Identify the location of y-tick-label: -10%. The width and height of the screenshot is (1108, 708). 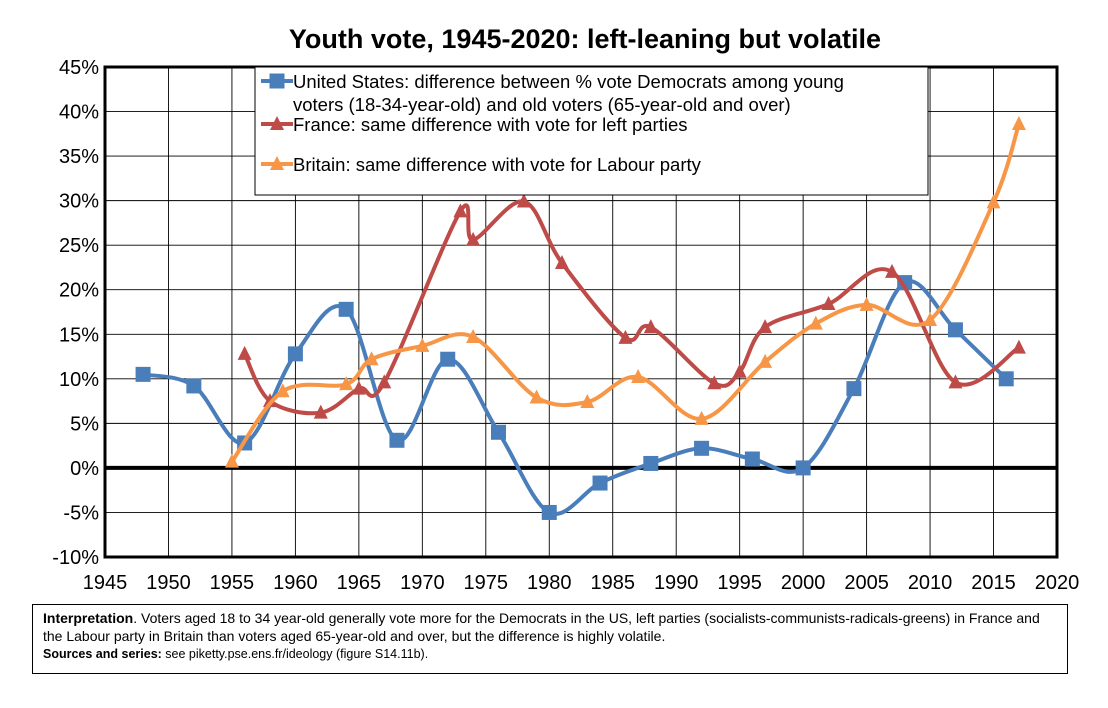
(75, 558).